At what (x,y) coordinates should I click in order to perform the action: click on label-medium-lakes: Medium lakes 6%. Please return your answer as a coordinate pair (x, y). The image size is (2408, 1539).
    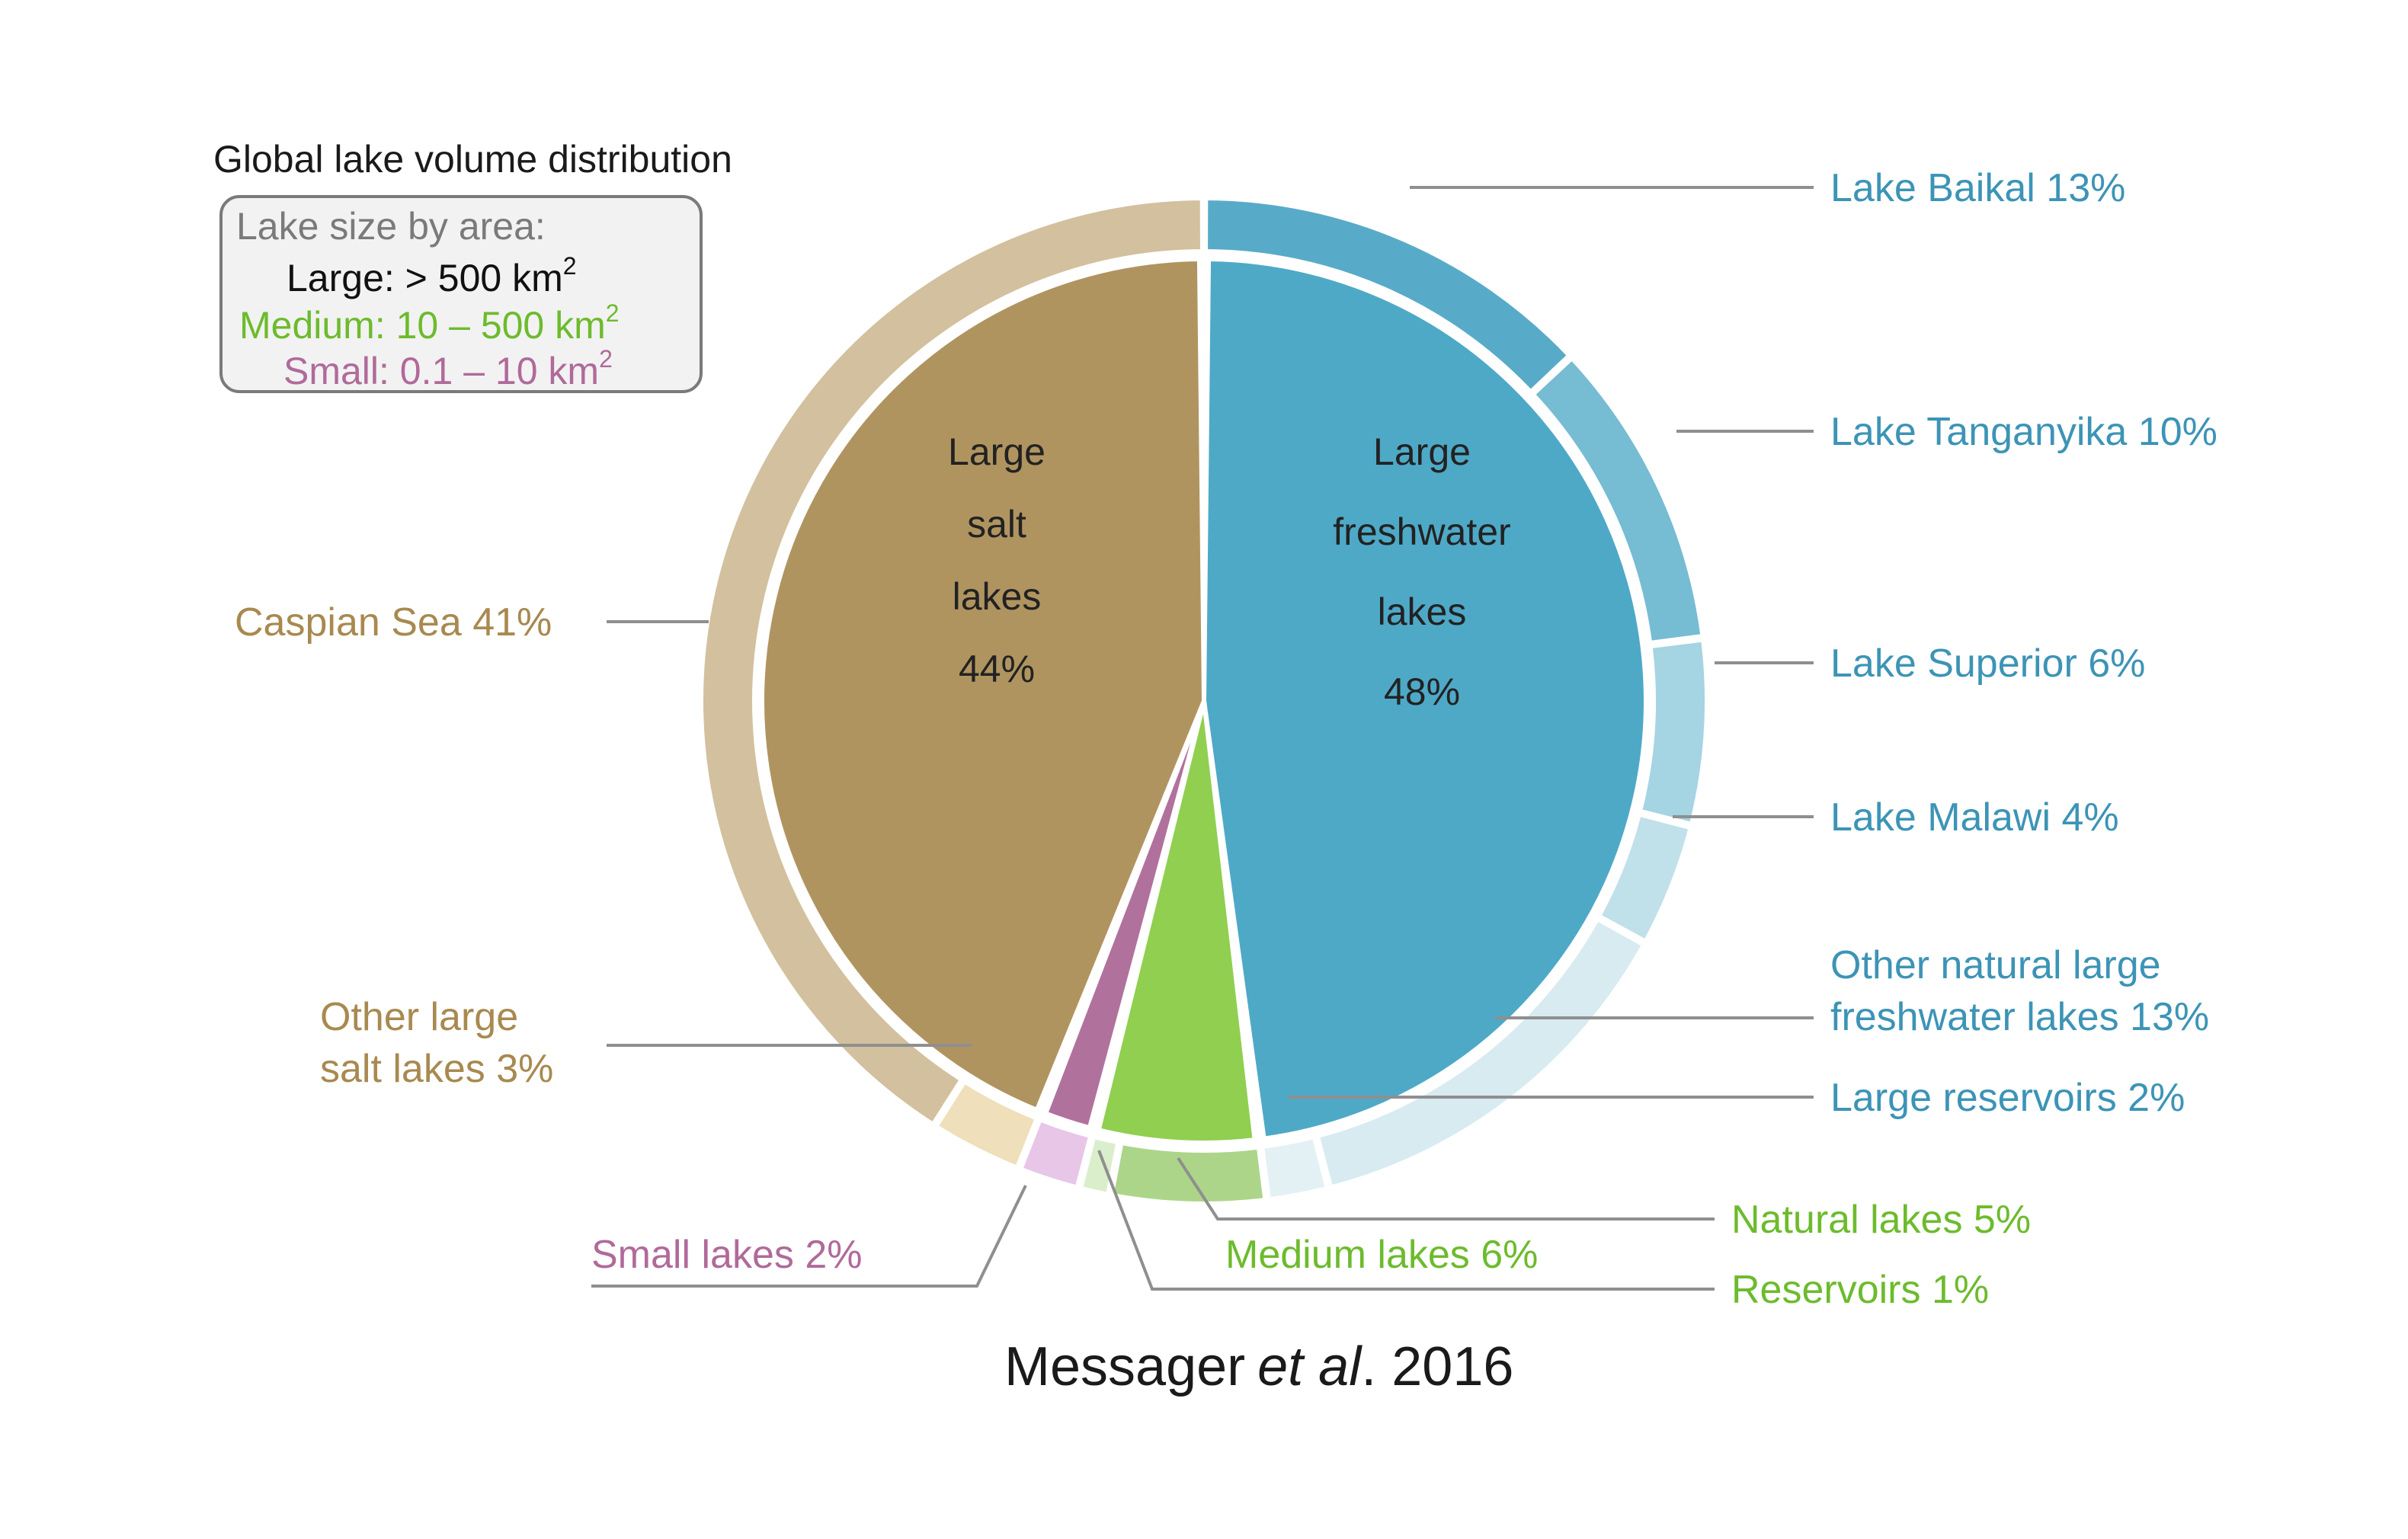
    Looking at the image, I should click on (1381, 1255).